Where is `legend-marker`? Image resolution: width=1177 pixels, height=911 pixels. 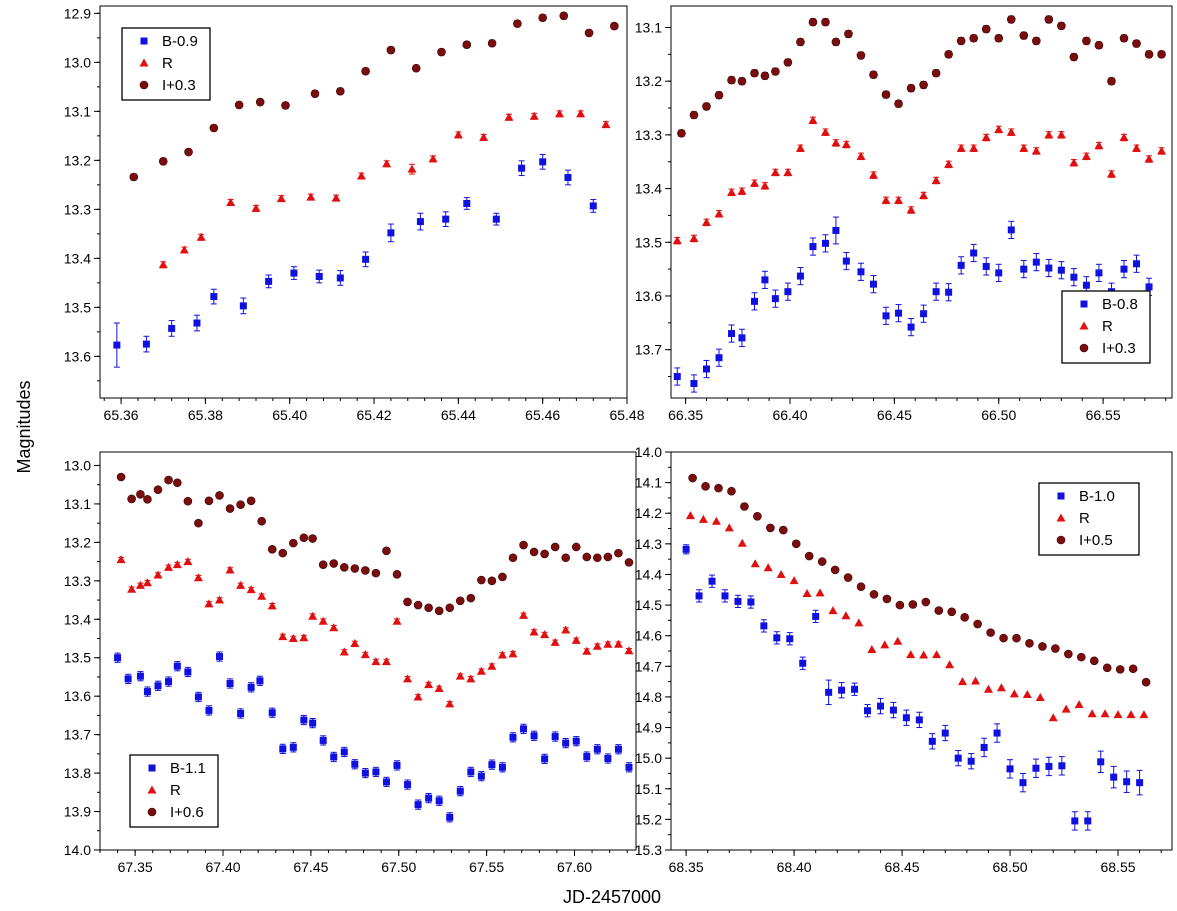
legend-marker is located at coordinates (152, 812).